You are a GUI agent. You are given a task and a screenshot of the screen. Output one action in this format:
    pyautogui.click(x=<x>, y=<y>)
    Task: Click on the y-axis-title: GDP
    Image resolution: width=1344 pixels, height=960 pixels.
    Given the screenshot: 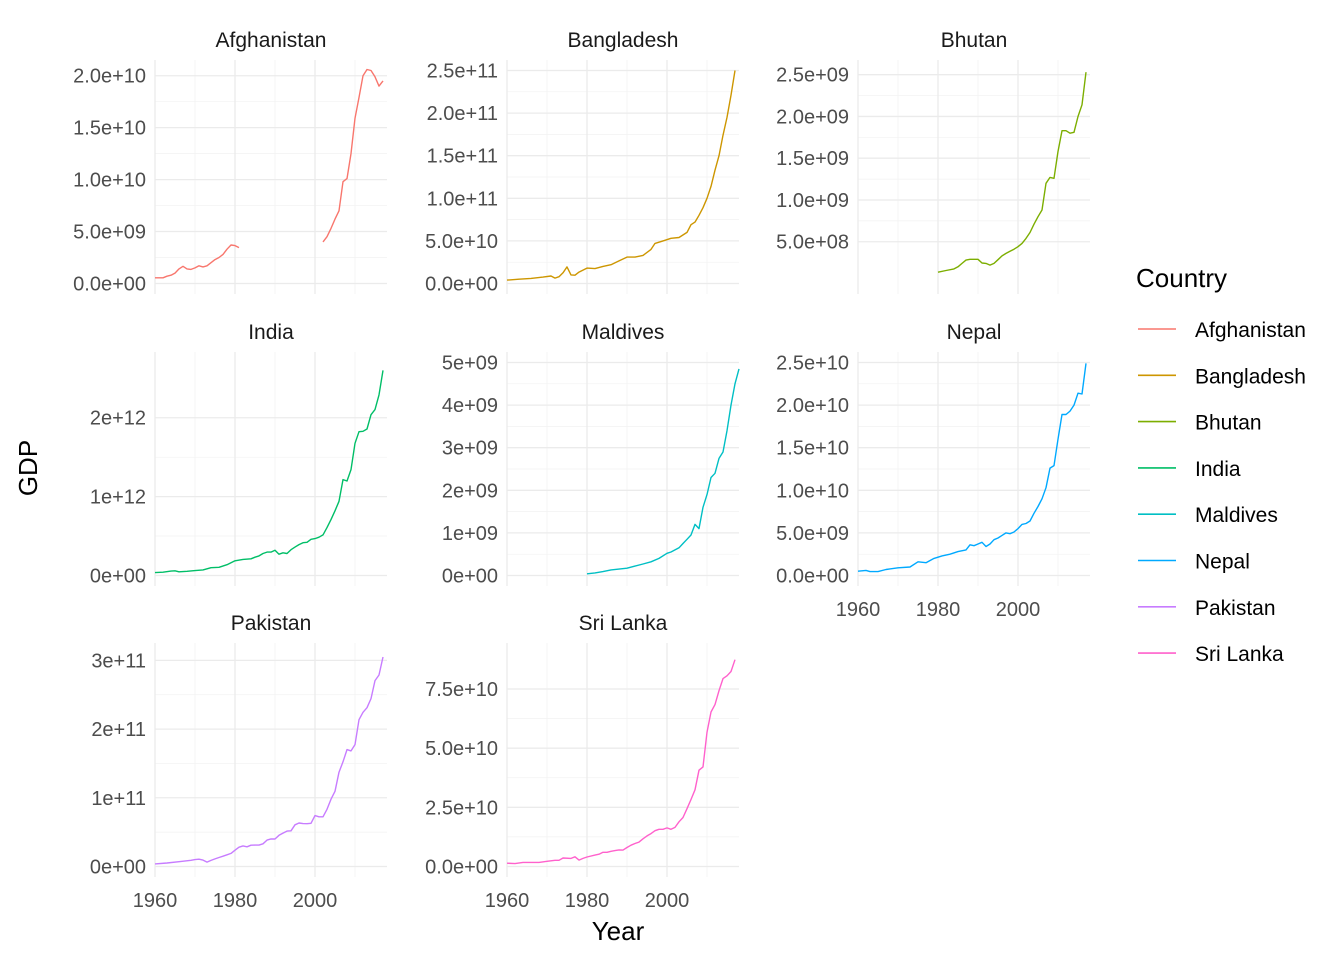 What is the action you would take?
    pyautogui.click(x=28, y=468)
    